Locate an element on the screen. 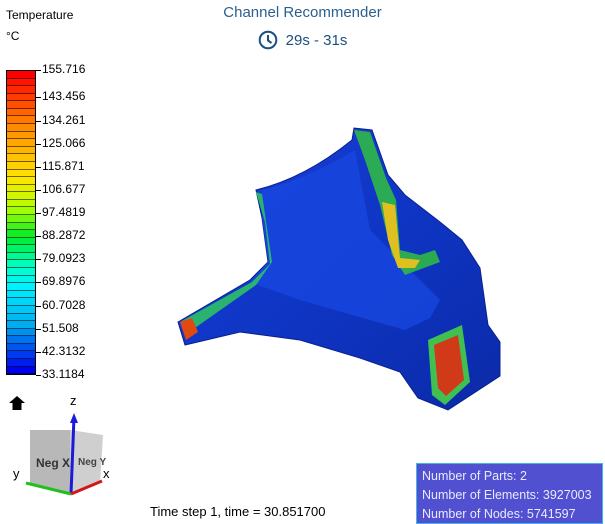 Image resolution: width=605 pixels, height=524 pixels. y-axis-label: y is located at coordinates (16, 473).